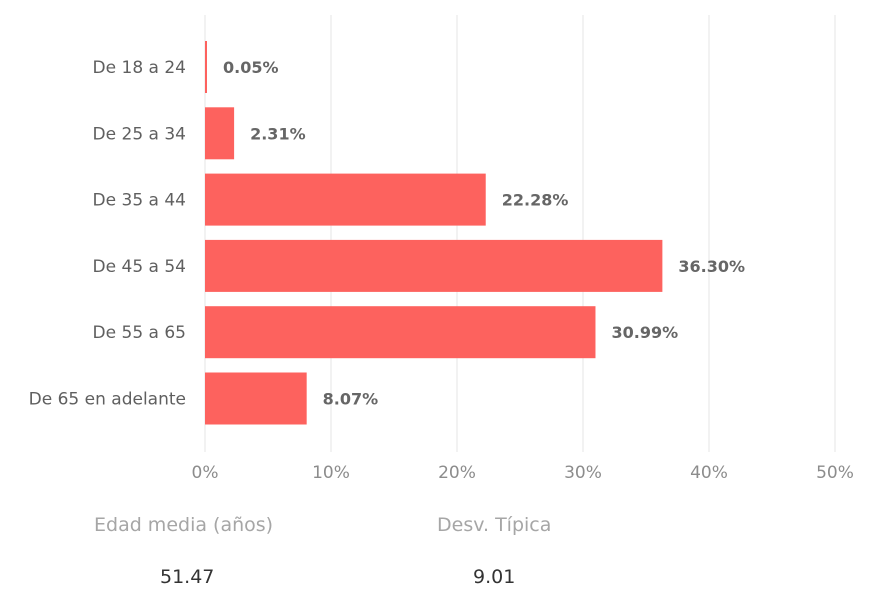 This screenshot has height=598, width=871. I want to click on x-tick-label: 30%, so click(583, 473).